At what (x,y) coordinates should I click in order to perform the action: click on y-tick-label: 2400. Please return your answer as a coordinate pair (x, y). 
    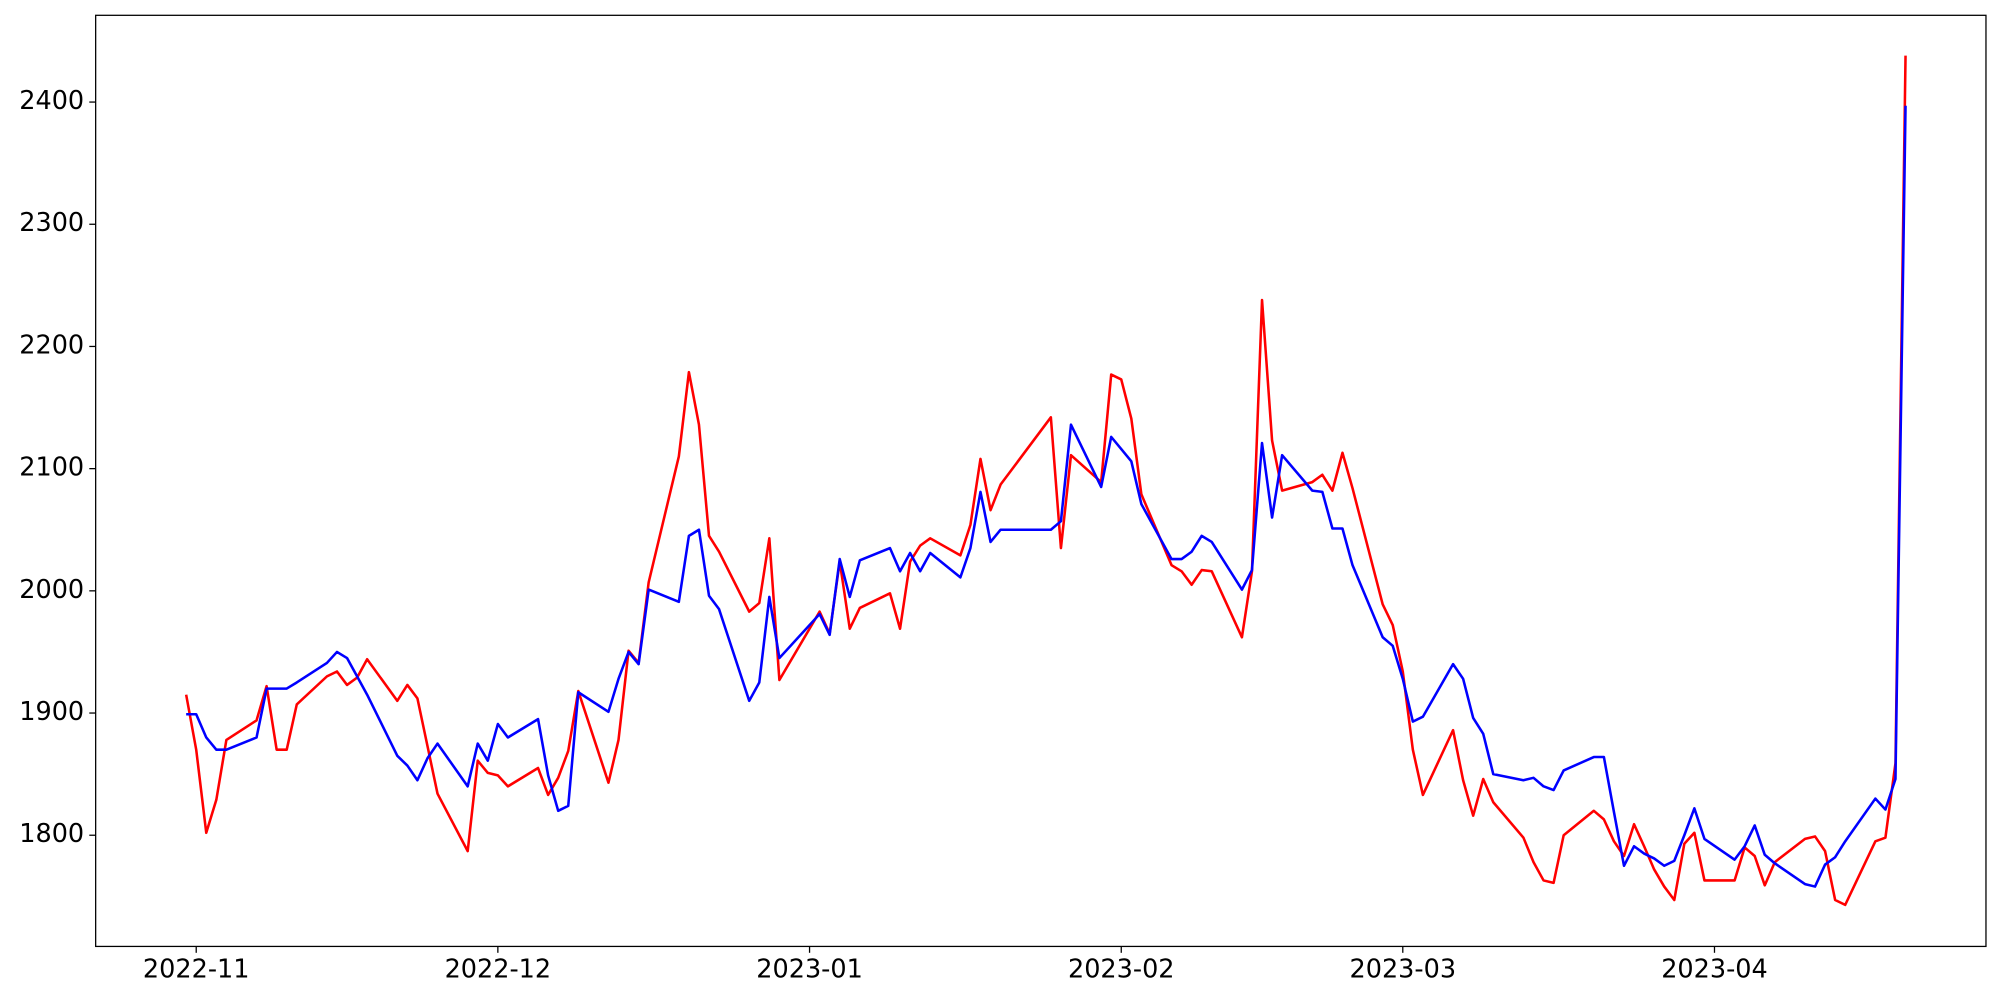
    Looking at the image, I should click on (51, 101).